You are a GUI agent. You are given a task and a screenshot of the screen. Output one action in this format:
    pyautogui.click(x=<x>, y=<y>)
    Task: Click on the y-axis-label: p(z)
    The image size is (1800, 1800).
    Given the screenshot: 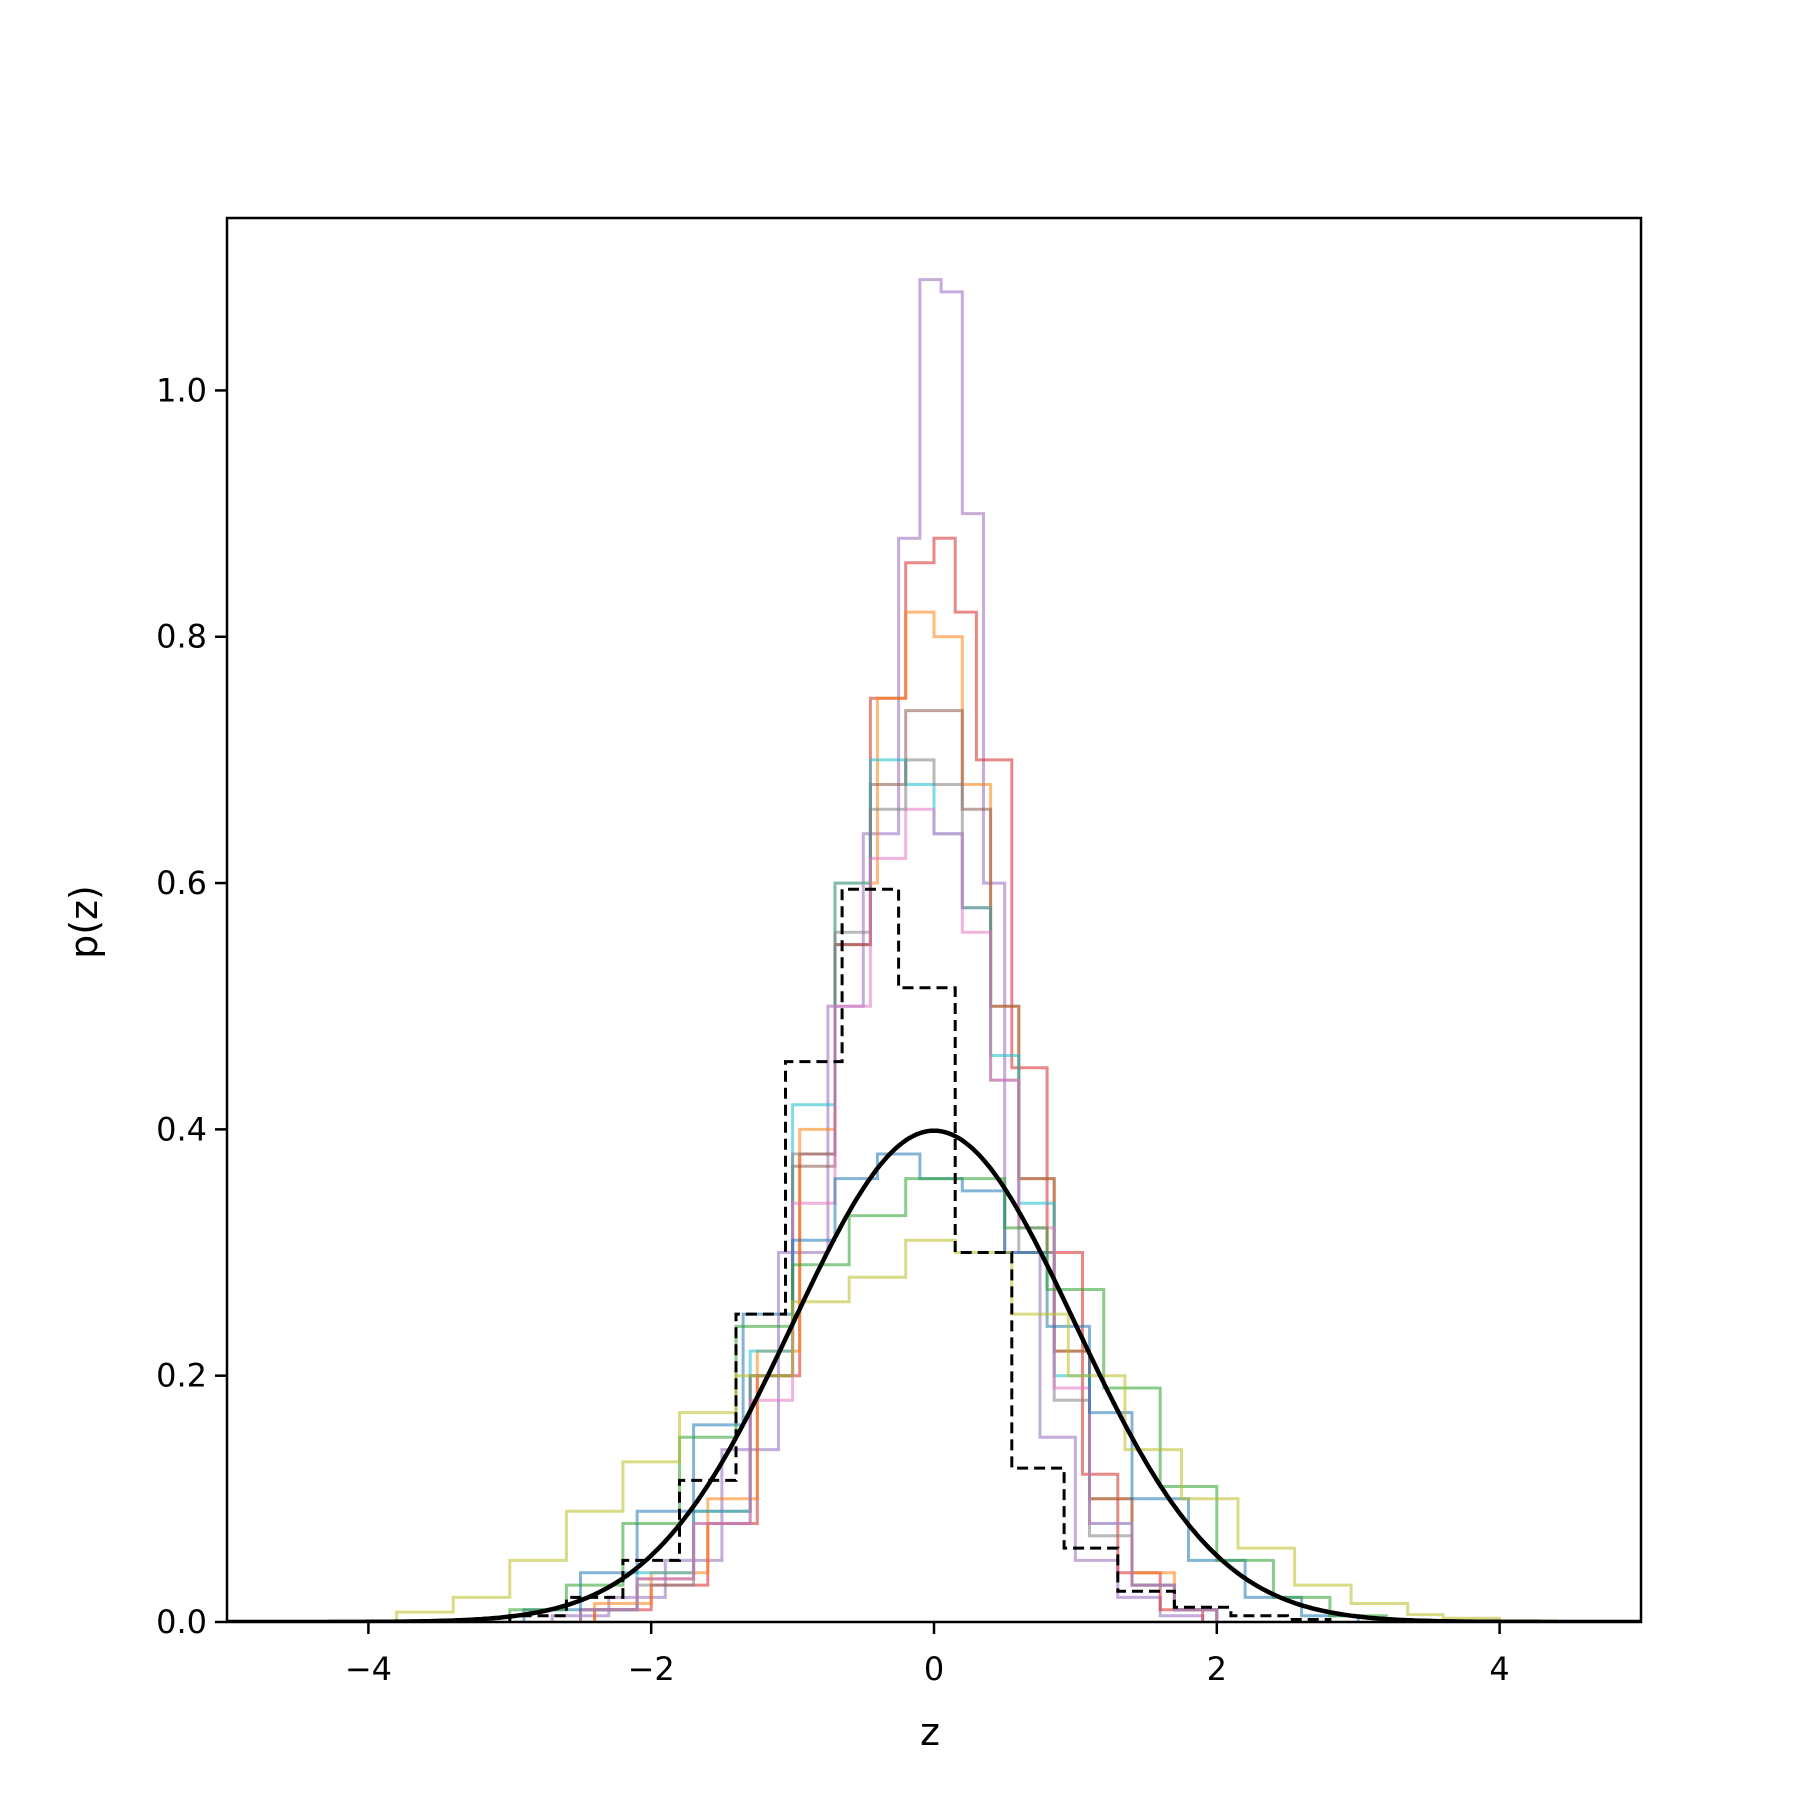 What is the action you would take?
    pyautogui.click(x=84, y=922)
    